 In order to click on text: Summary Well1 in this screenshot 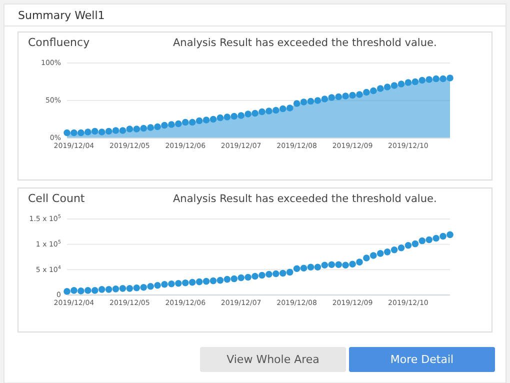, I will do `click(61, 15)`.